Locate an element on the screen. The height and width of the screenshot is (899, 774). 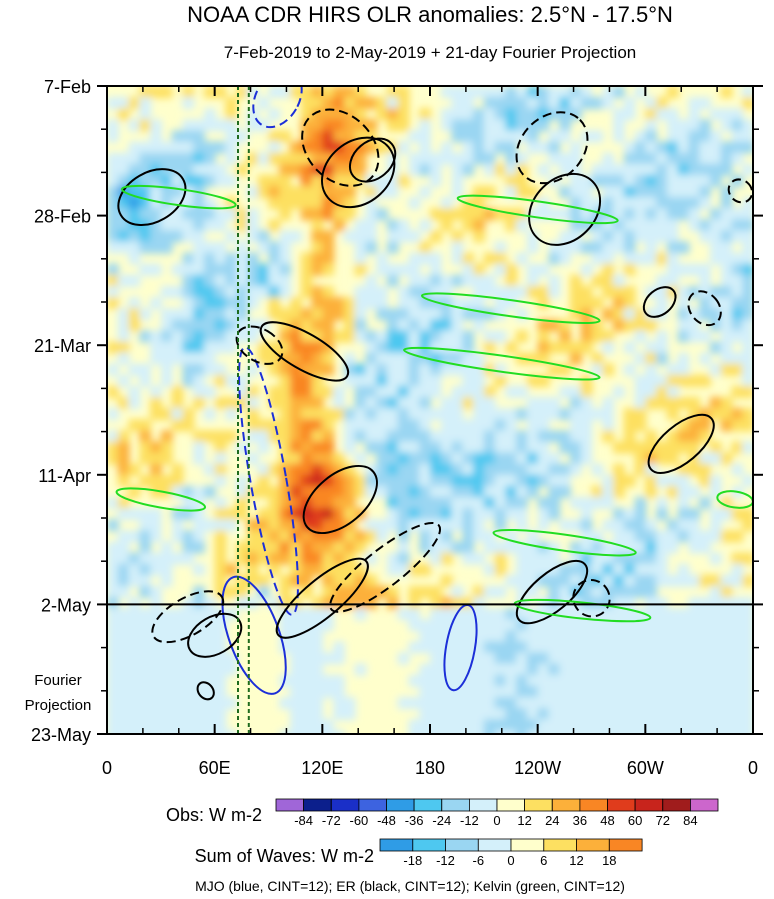
colorbar-swatch is located at coordinates (511, 805).